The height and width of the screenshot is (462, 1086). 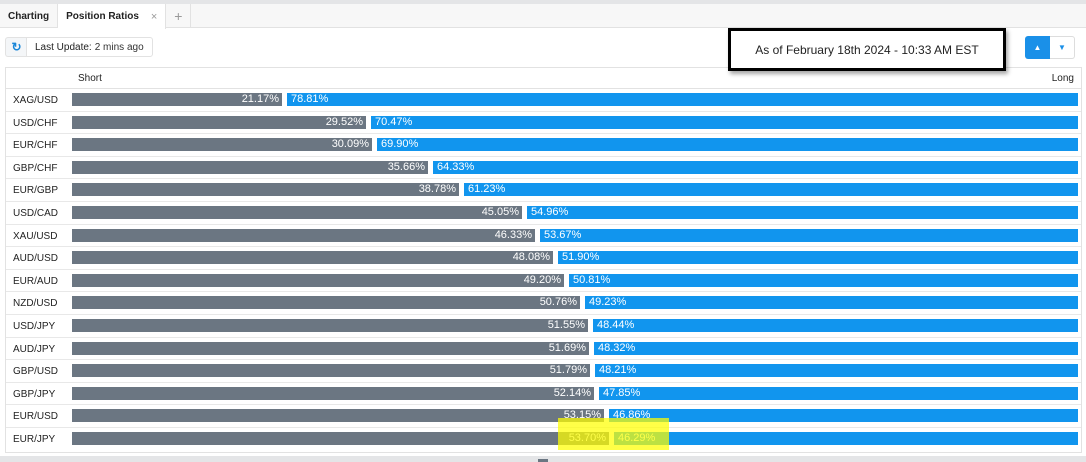 I want to click on long-percent: 47.85%, so click(x=622, y=392).